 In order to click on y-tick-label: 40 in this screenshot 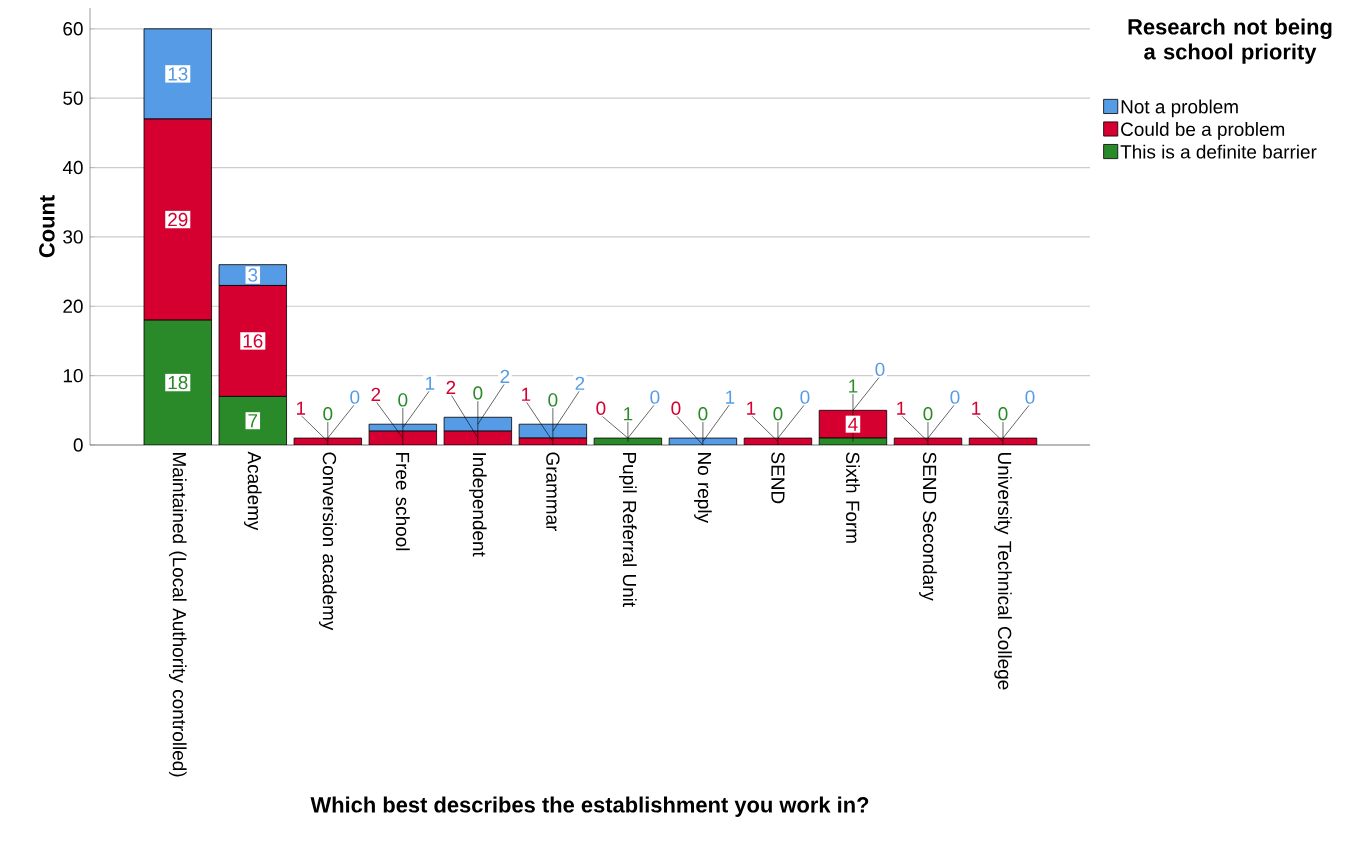, I will do `click(72, 167)`.